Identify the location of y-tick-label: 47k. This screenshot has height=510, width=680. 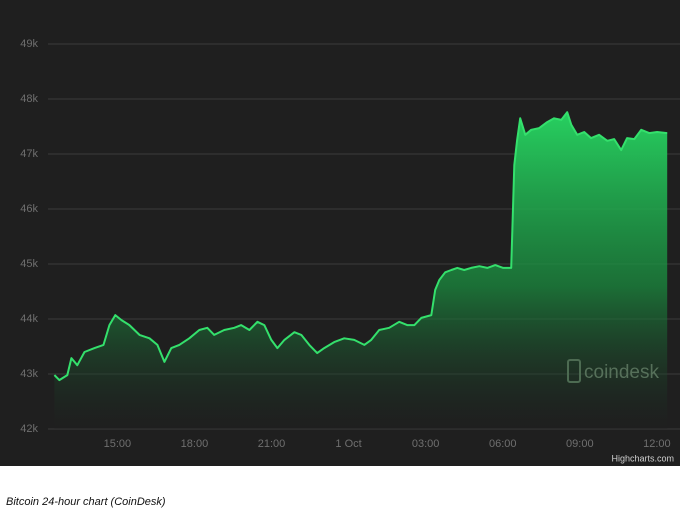
(29, 154).